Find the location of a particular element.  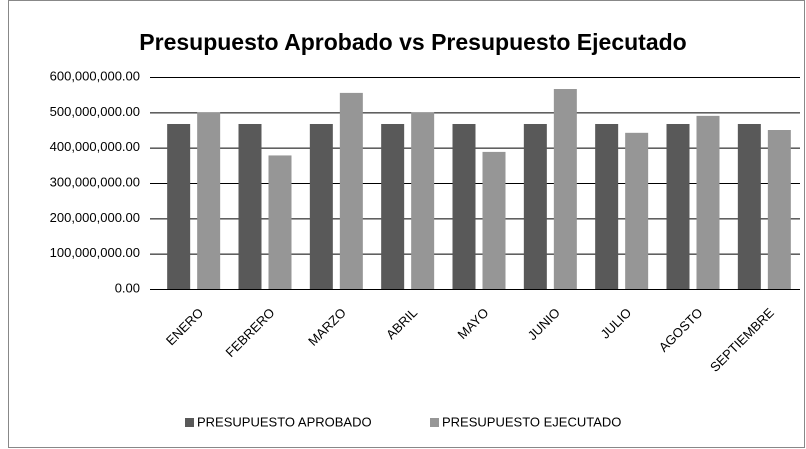

x-tick-label: MAYO is located at coordinates (473, 323).